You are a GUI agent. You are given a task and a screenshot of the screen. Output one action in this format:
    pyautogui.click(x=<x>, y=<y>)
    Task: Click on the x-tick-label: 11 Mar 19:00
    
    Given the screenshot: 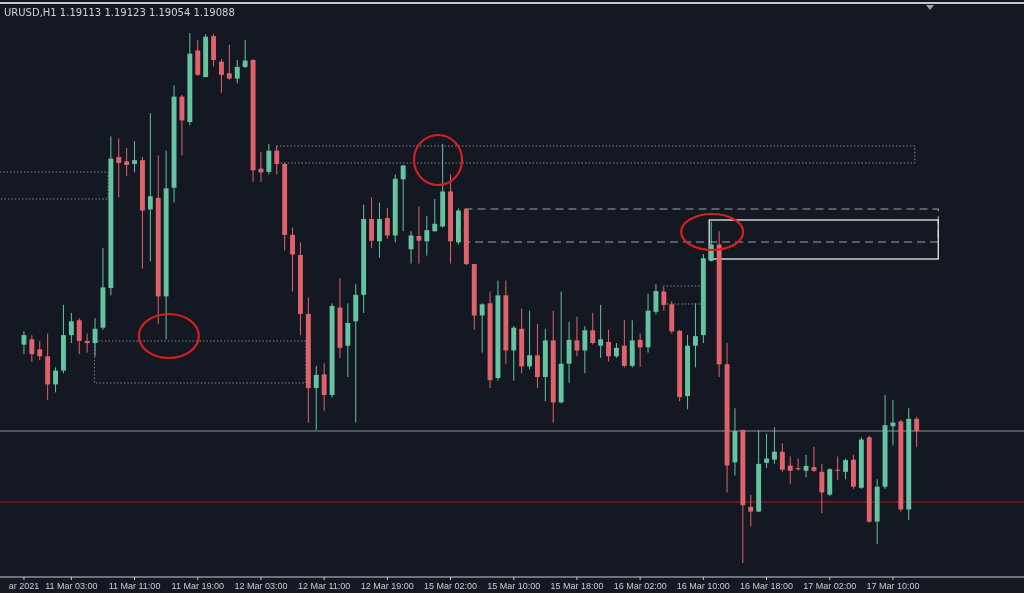 What is the action you would take?
    pyautogui.click(x=197, y=586)
    